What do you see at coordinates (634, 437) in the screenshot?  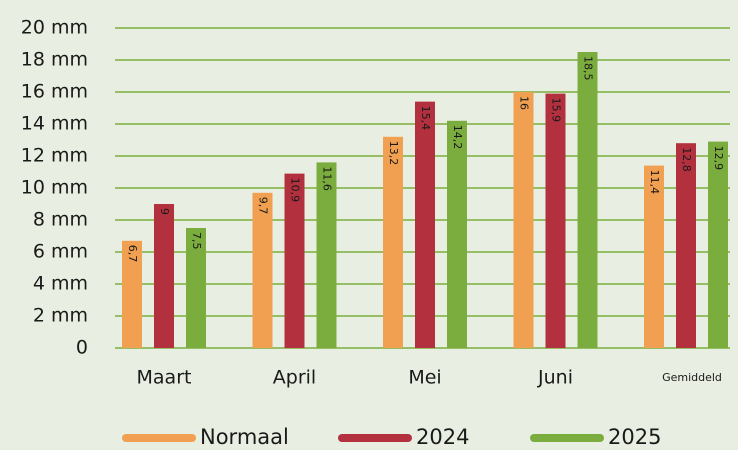 I see `legend-label: 2025` at bounding box center [634, 437].